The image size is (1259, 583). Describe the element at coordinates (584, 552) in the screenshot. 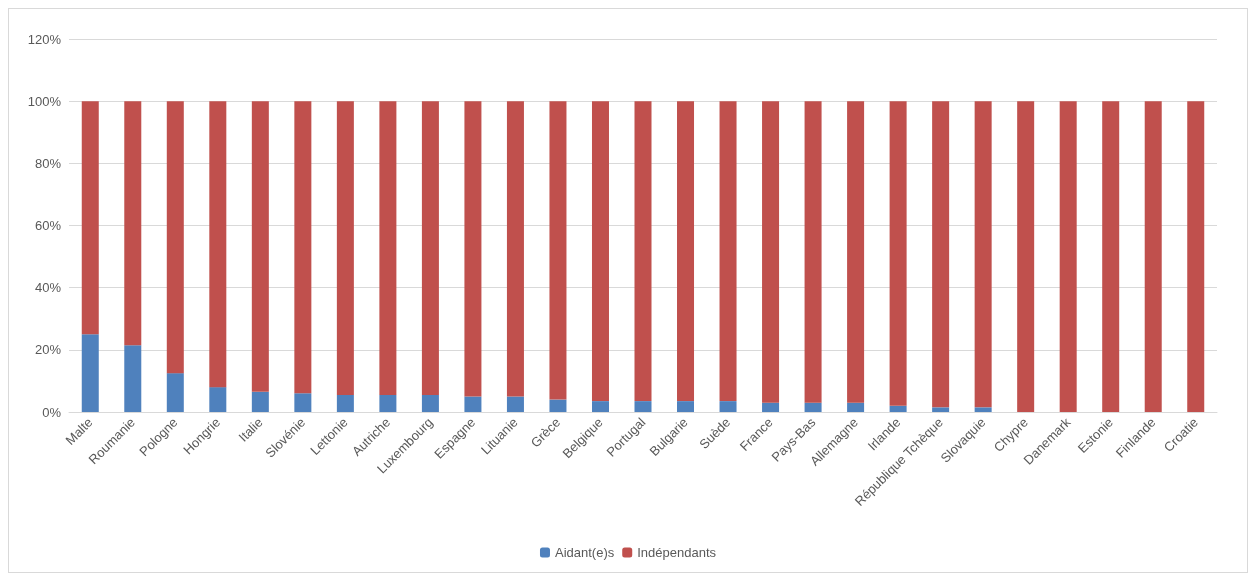

I see `legend-label: Aidant(e)s` at that location.